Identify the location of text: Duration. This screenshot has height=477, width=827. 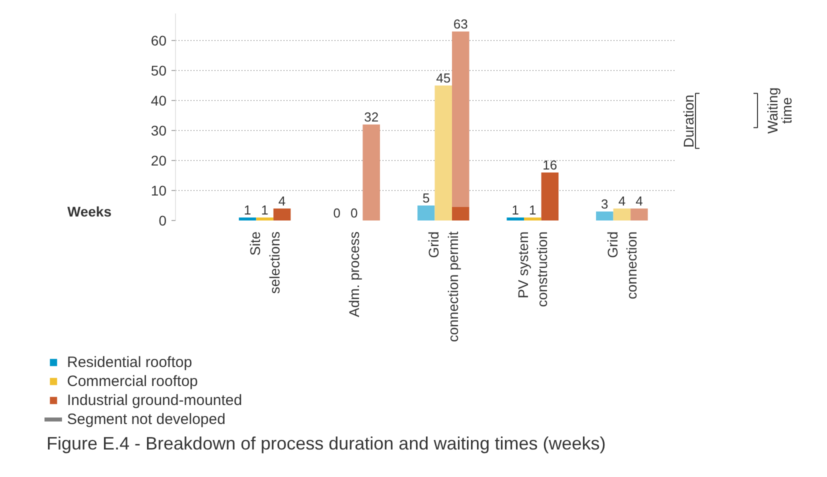
(688, 121).